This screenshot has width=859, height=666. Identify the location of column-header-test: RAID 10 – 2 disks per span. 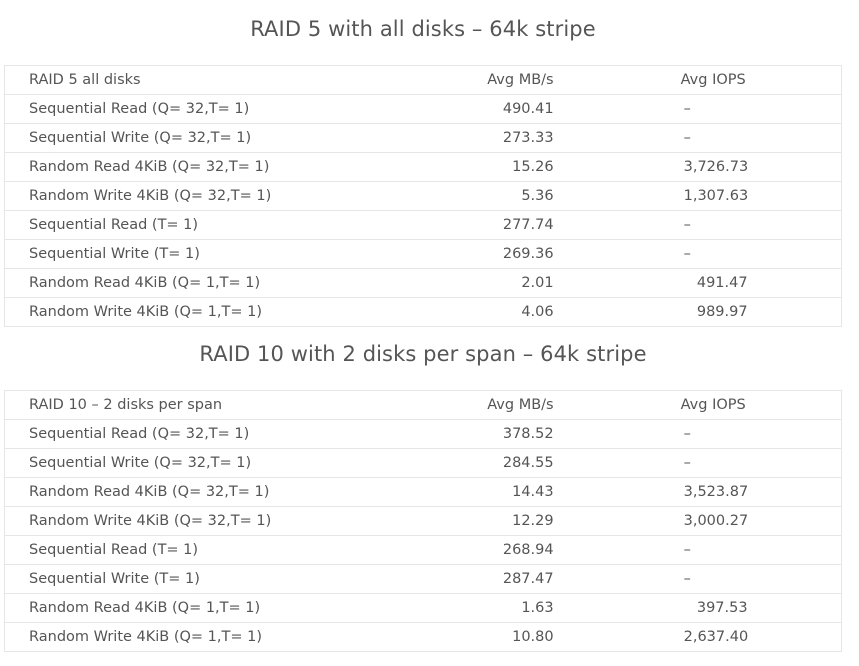
(208, 405).